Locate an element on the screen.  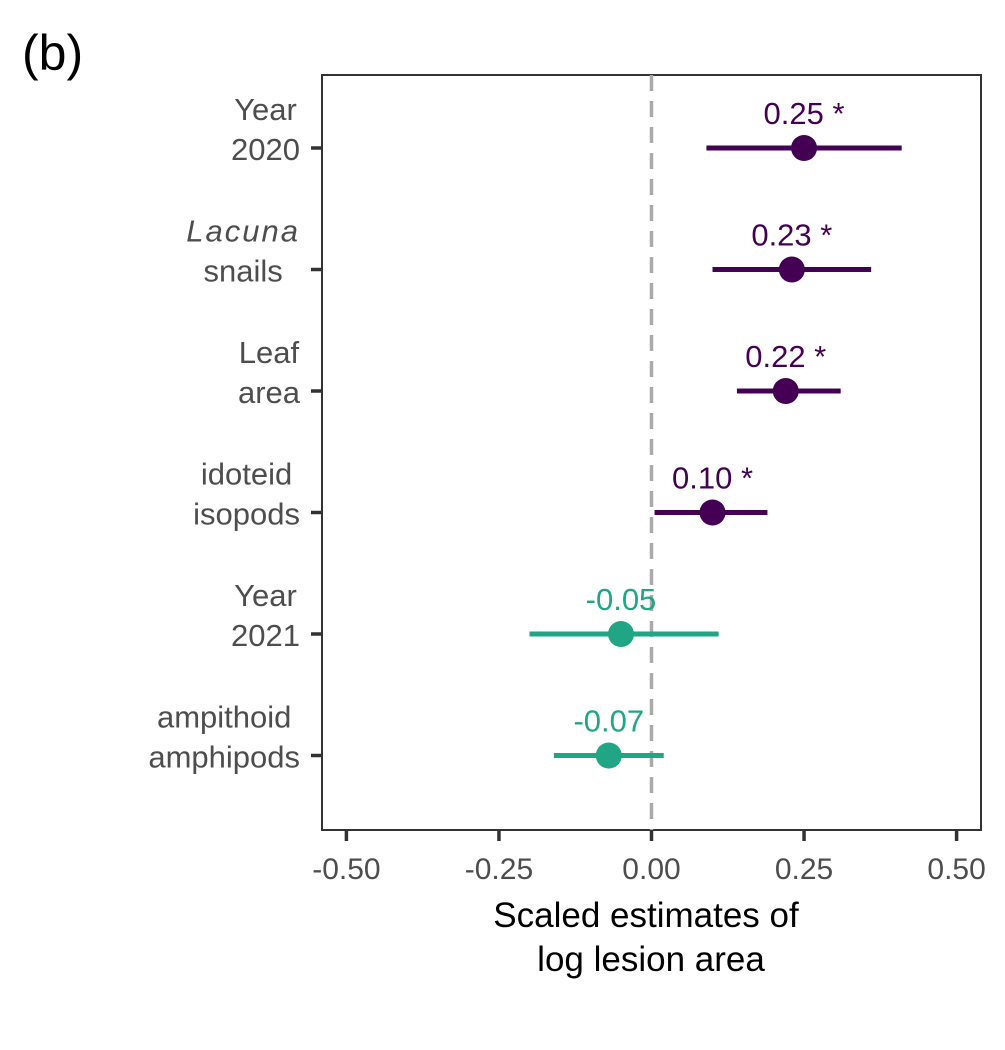
panel-label: (b) is located at coordinates (52, 53).